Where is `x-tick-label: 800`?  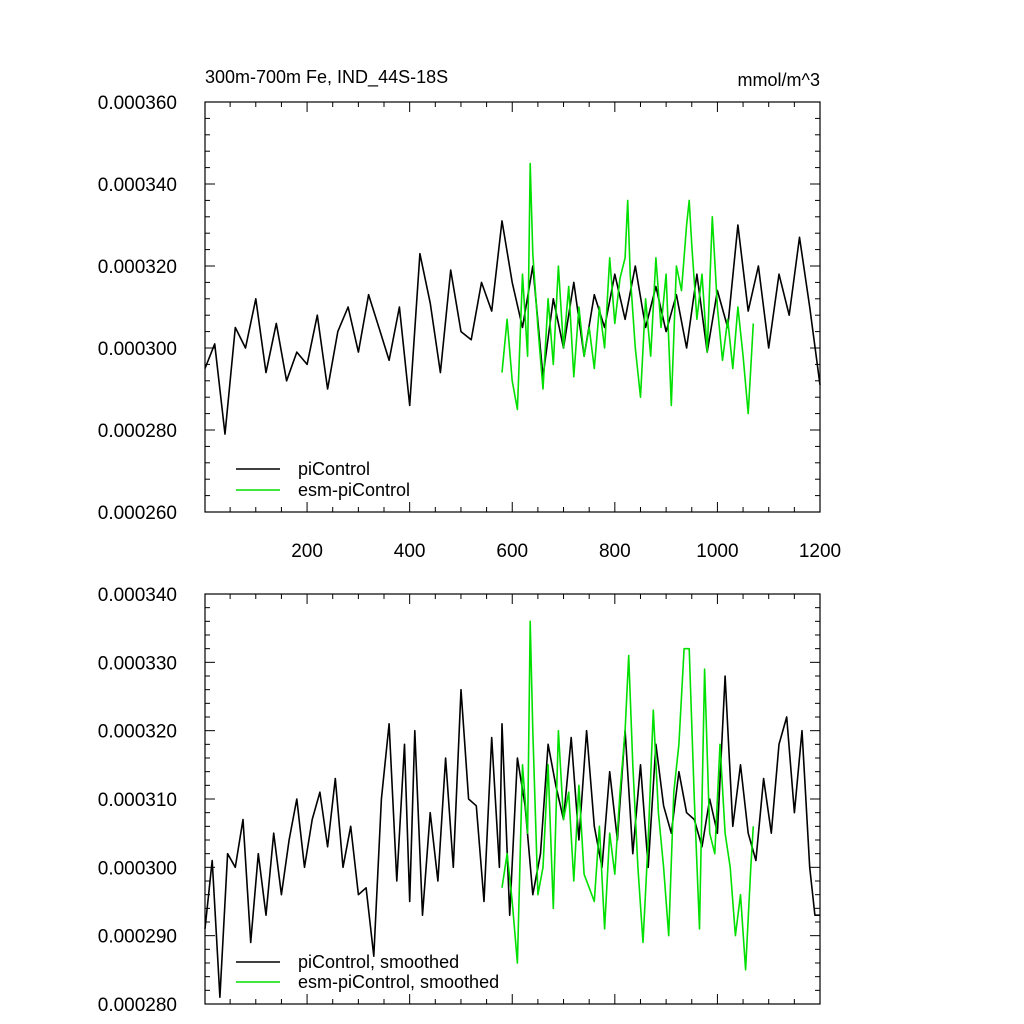 x-tick-label: 800 is located at coordinates (615, 551).